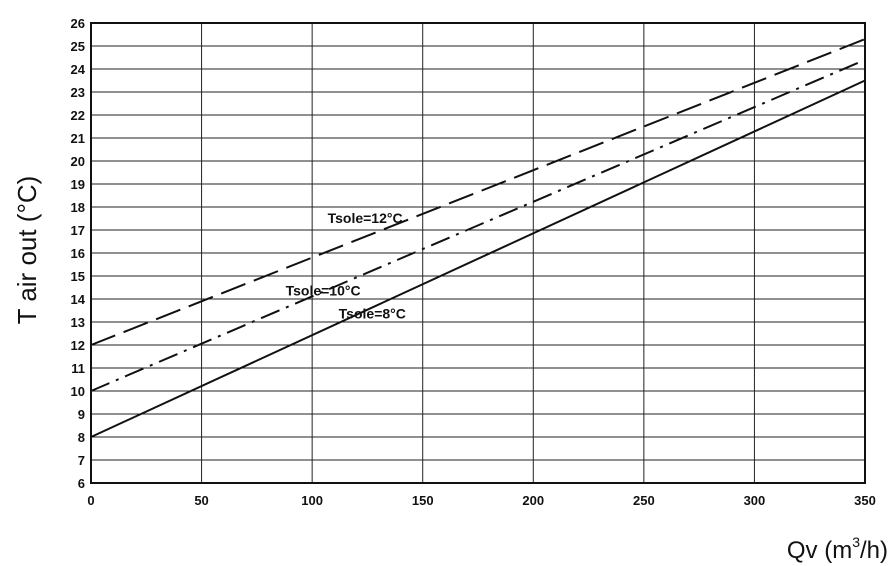 The width and height of the screenshot is (892, 566). Describe the element at coordinates (346, 265) in the screenshot. I see `series-labels: Tsole=12°C Tsole=10°C Tsole=8°C` at that location.